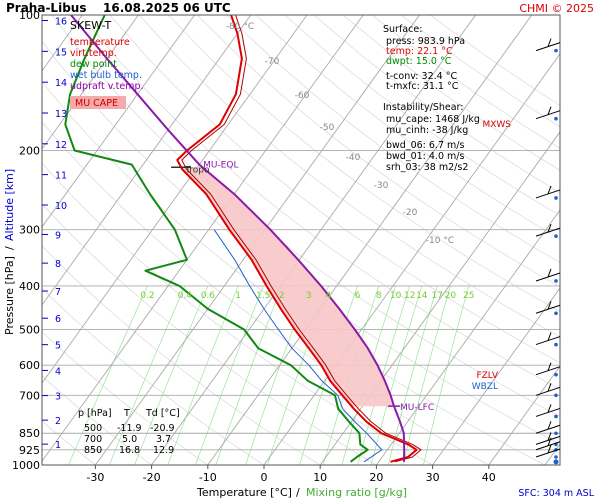 Image resolution: width=600 pixels, height=500 pixels. What do you see at coordinates (423, 107) in the screenshot?
I see `instability-heading: Instability/Shear:` at bounding box center [423, 107].